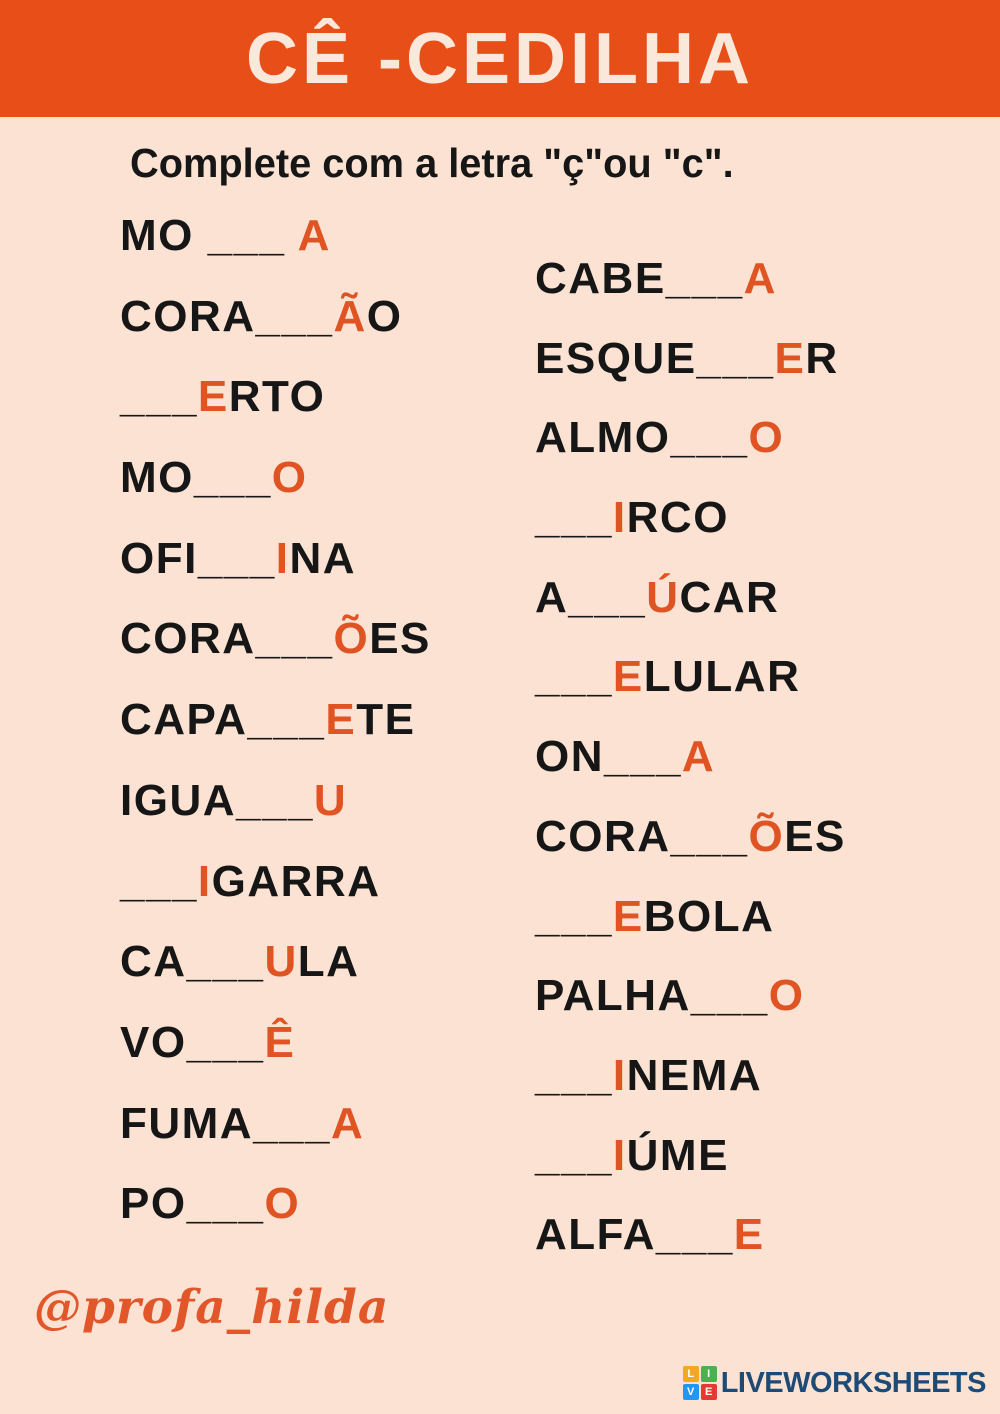  I want to click on word-row: ON___A, so click(690, 772).